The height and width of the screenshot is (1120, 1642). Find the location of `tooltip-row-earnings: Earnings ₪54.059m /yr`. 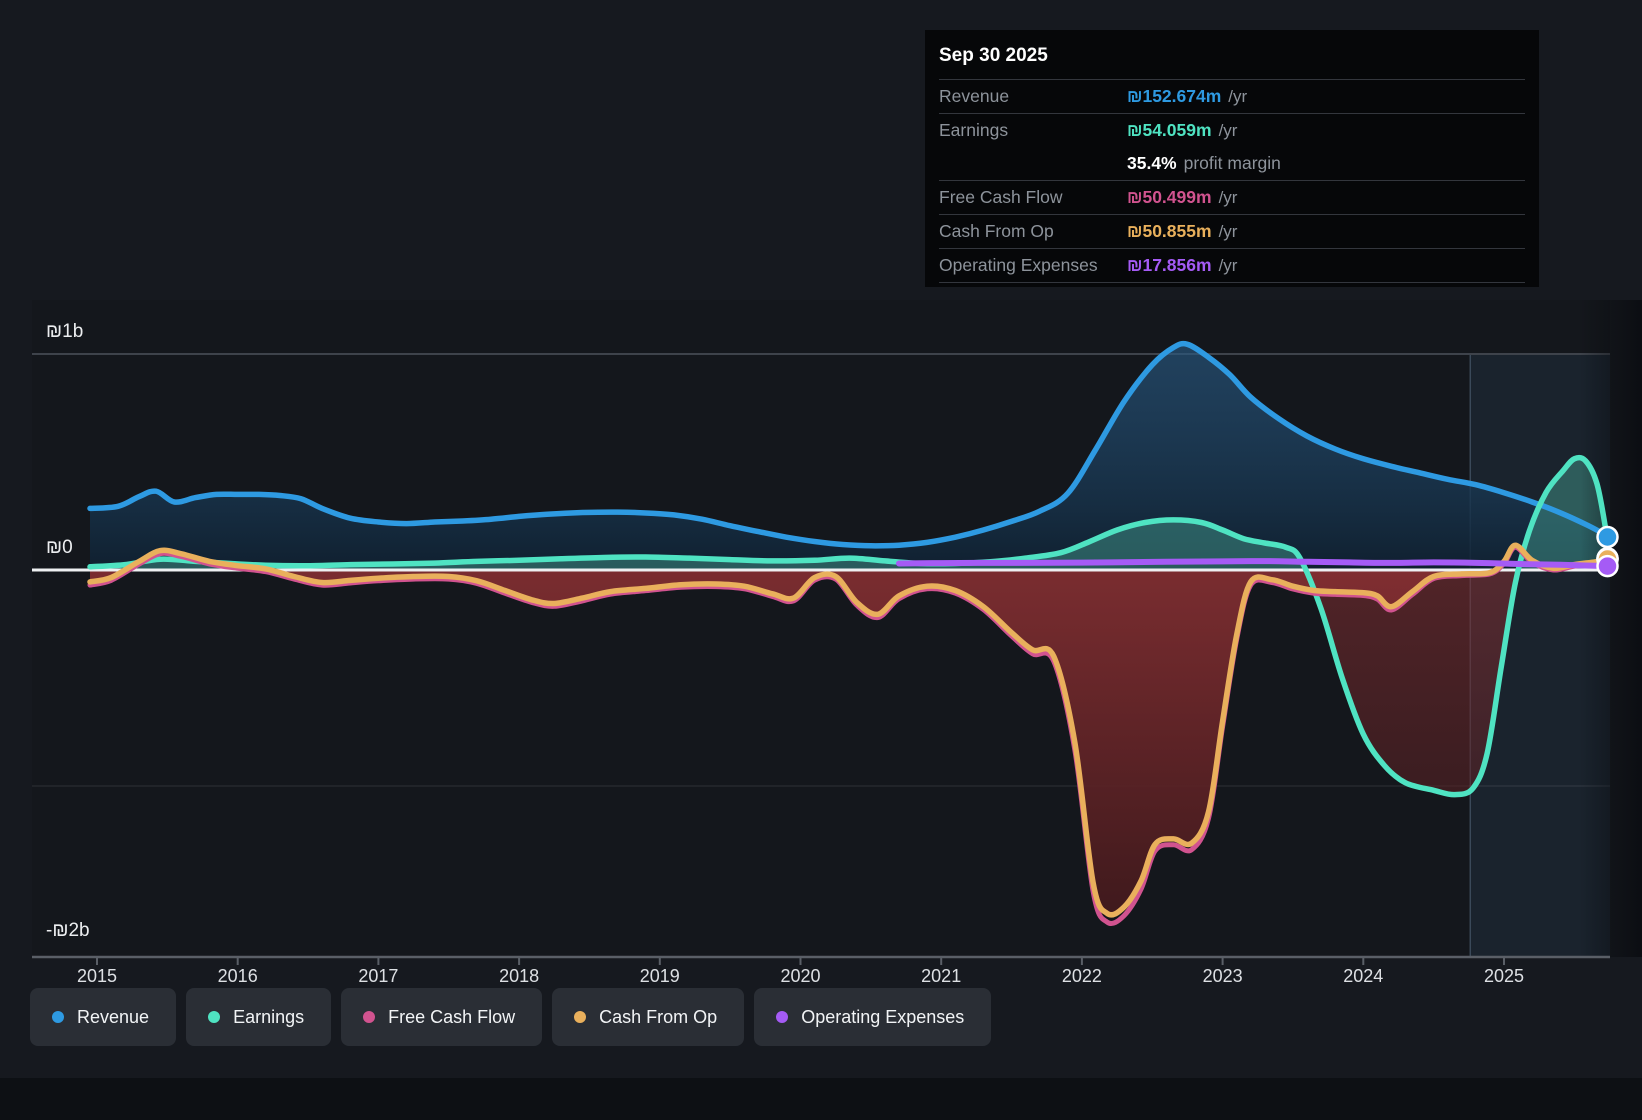

tooltip-row-earnings: Earnings ₪54.059m /yr is located at coordinates (1232, 130).